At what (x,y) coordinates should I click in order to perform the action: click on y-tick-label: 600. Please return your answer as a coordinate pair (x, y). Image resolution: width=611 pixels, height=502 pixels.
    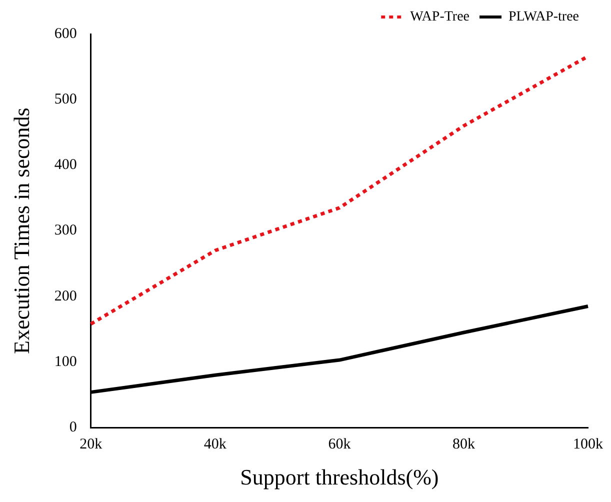
    Looking at the image, I should click on (65, 34).